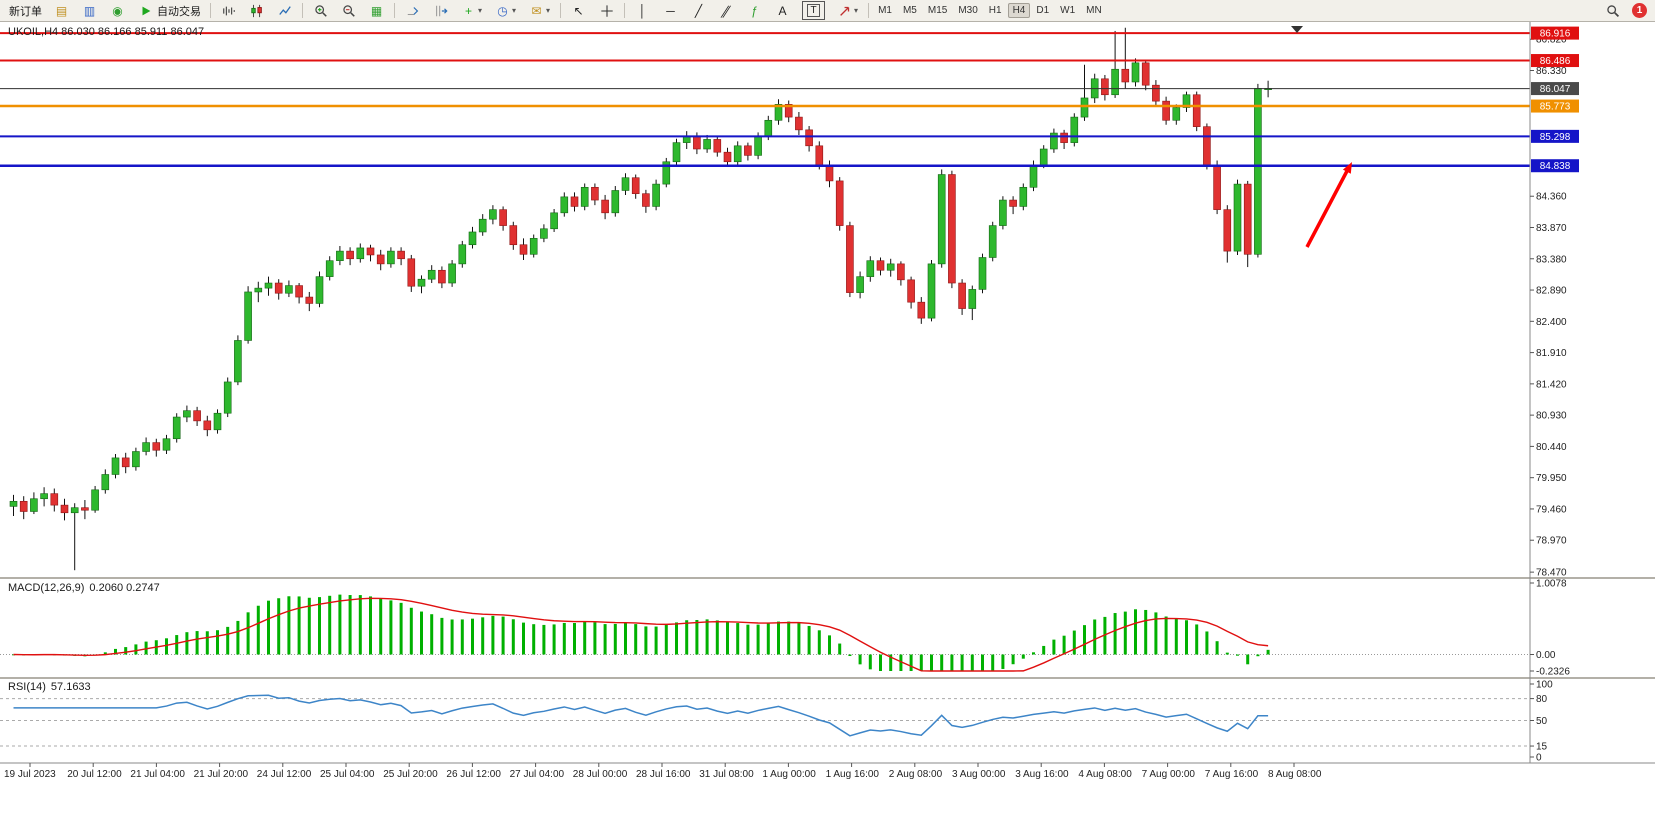  I want to click on cursor-icon: ↖, so click(578, 10).